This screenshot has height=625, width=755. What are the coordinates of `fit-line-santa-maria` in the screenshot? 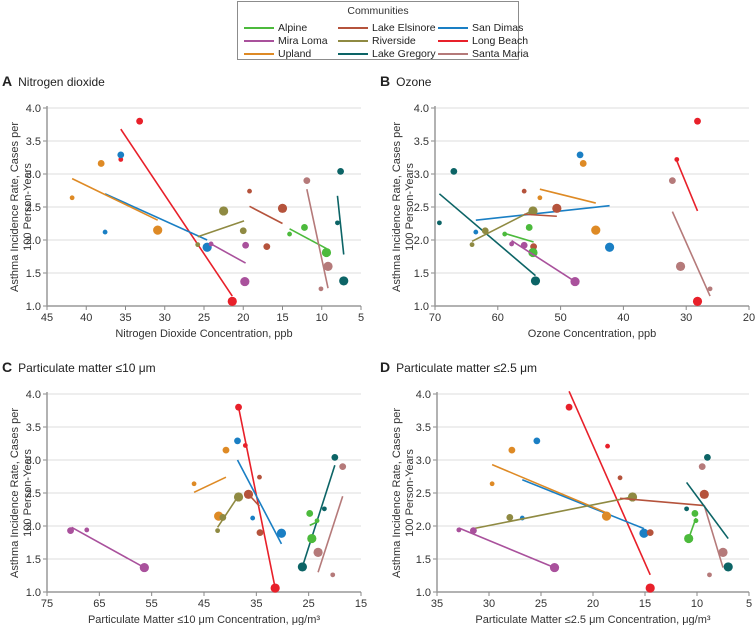 It's located at (317, 239).